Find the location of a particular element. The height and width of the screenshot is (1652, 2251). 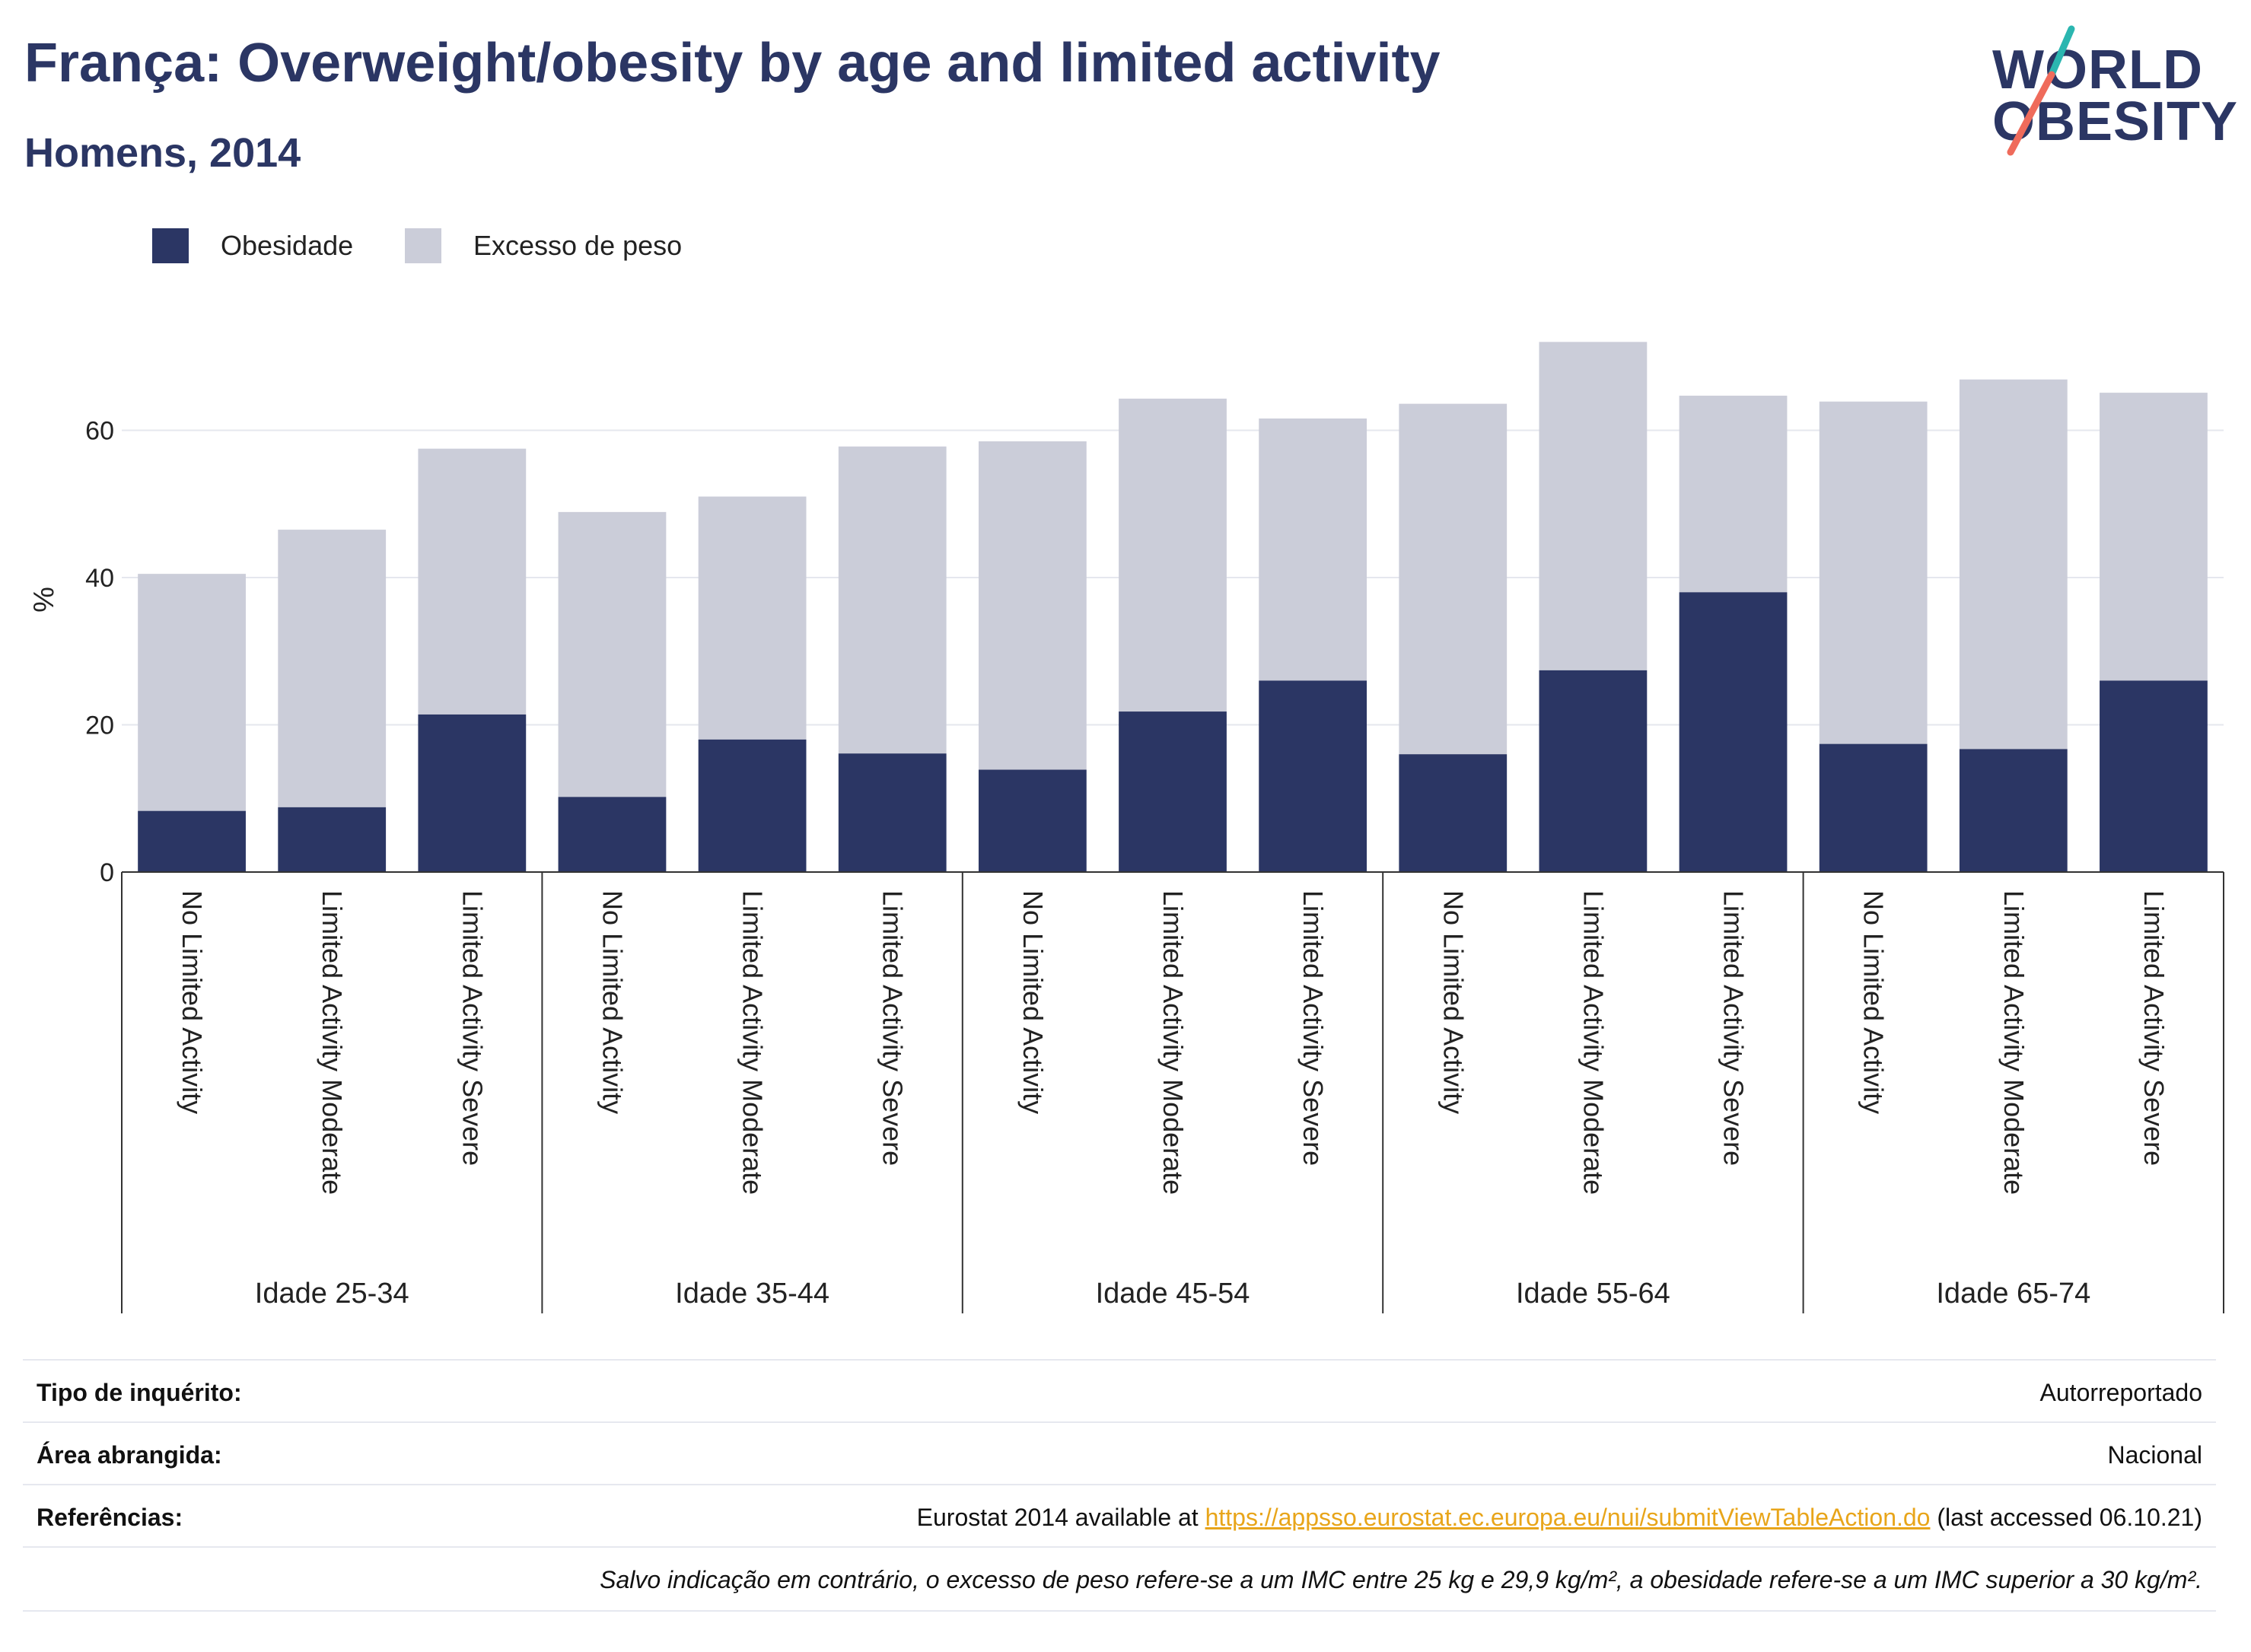

page-subtitle: Homens, 2014 is located at coordinates (162, 153).